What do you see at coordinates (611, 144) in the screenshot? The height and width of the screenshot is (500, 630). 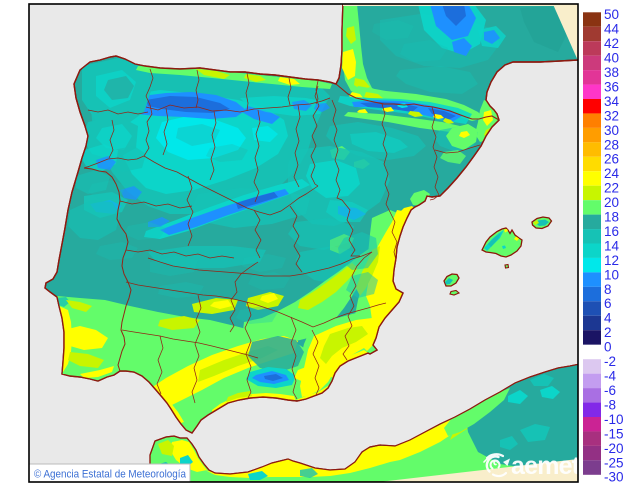 I see `svg-text: 28` at bounding box center [611, 144].